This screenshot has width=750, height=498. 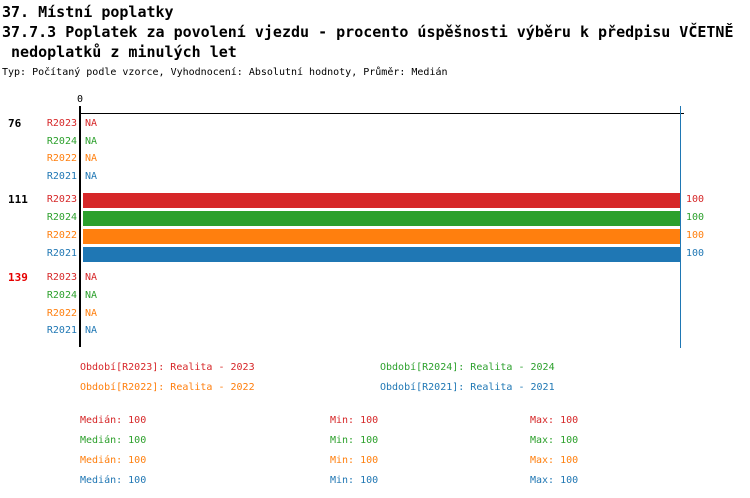 I want to click on x-axis-line, so click(x=381, y=113).